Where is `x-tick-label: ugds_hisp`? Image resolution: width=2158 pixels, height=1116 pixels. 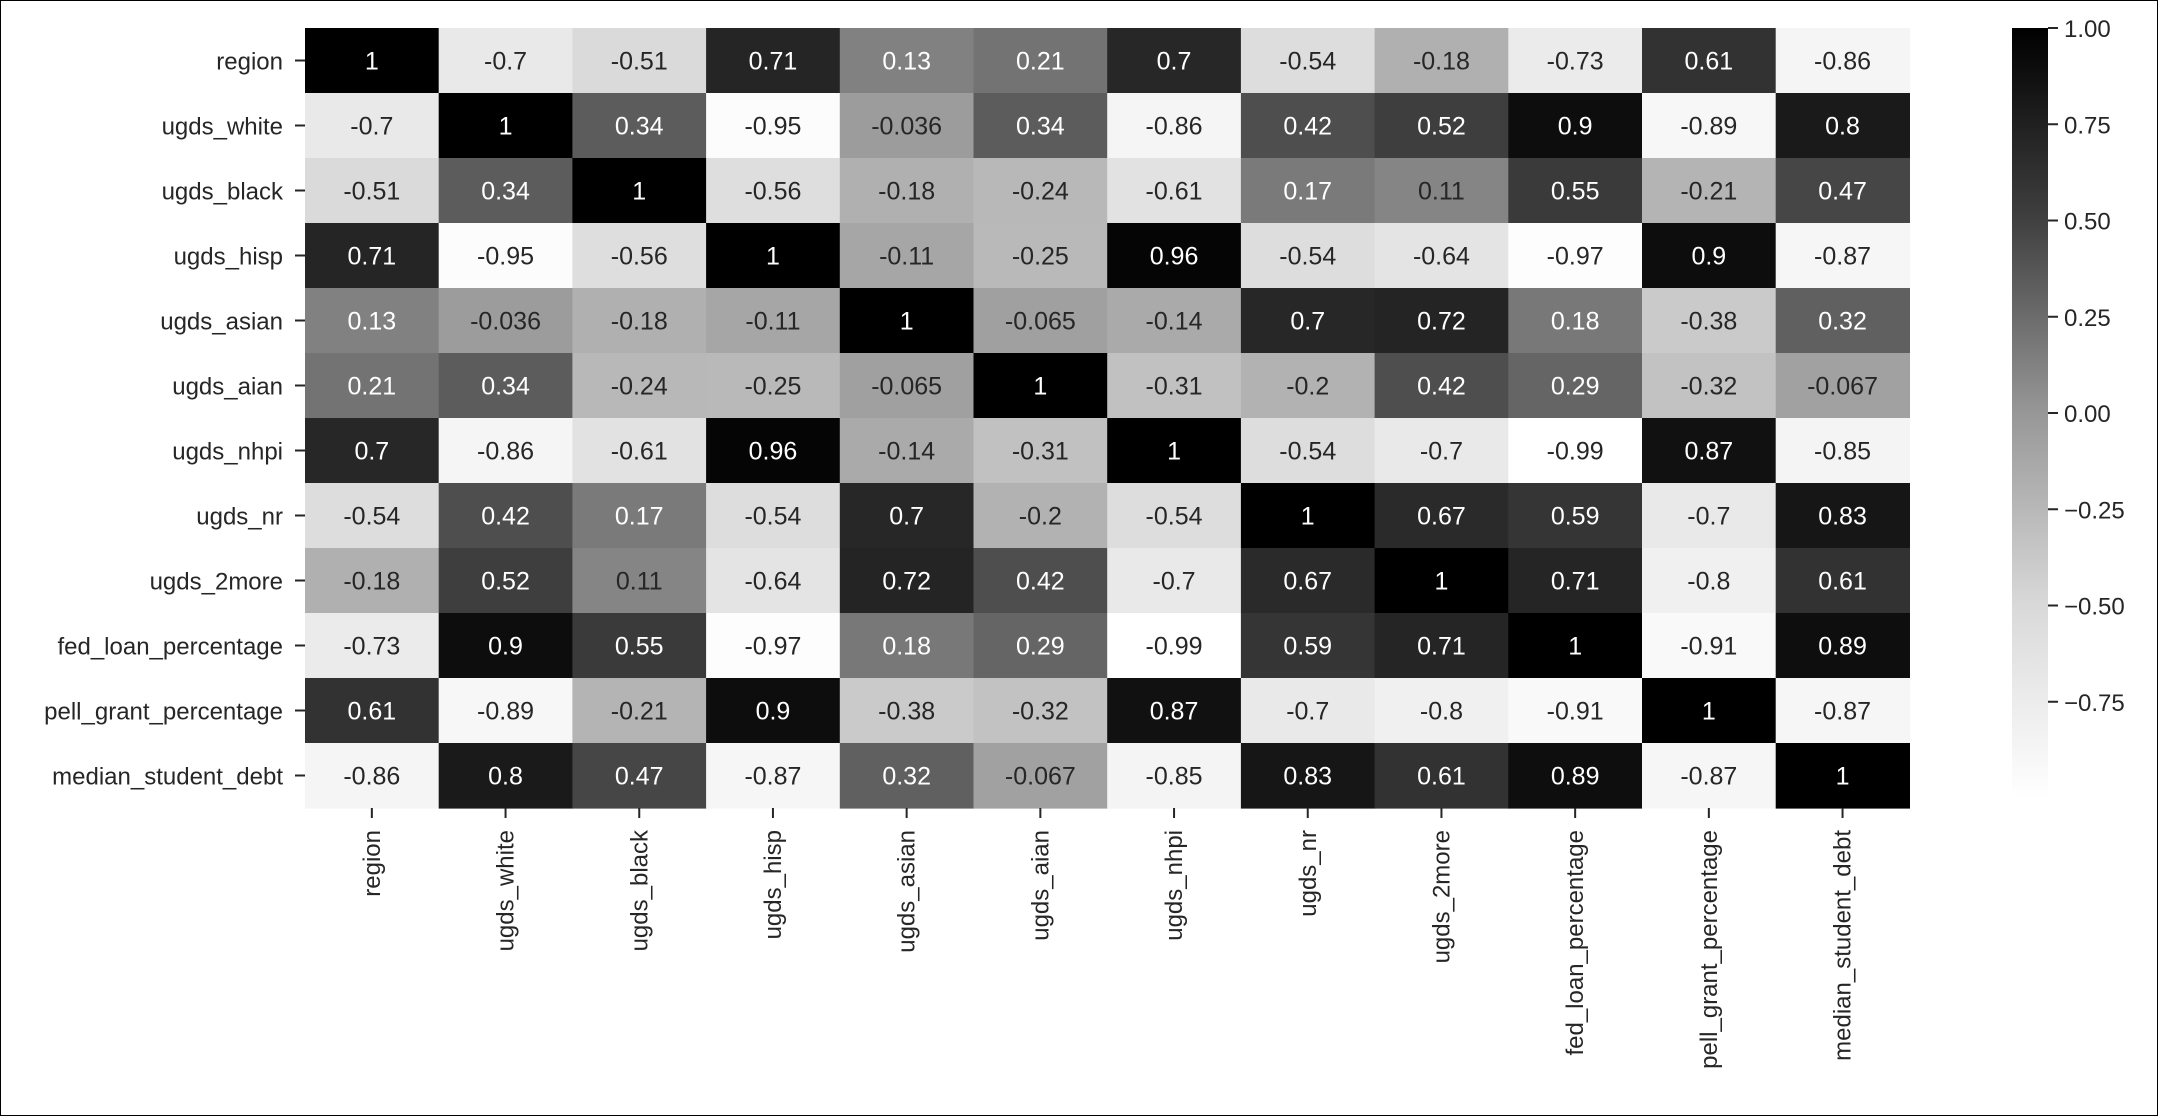
x-tick-label: ugds_hisp is located at coordinates (773, 884).